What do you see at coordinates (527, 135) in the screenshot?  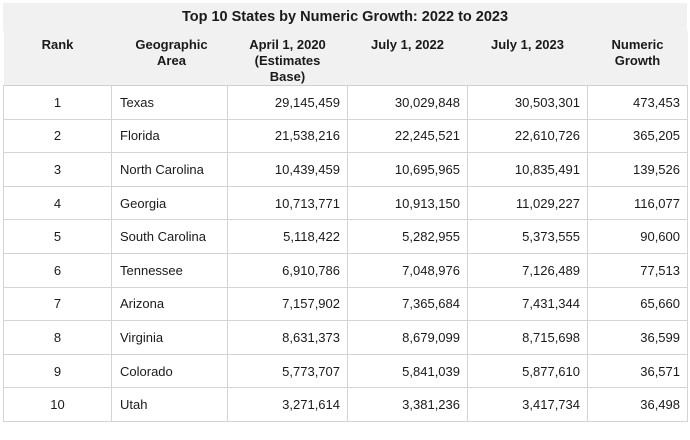 I see `cell-july-2023: 22,610,726` at bounding box center [527, 135].